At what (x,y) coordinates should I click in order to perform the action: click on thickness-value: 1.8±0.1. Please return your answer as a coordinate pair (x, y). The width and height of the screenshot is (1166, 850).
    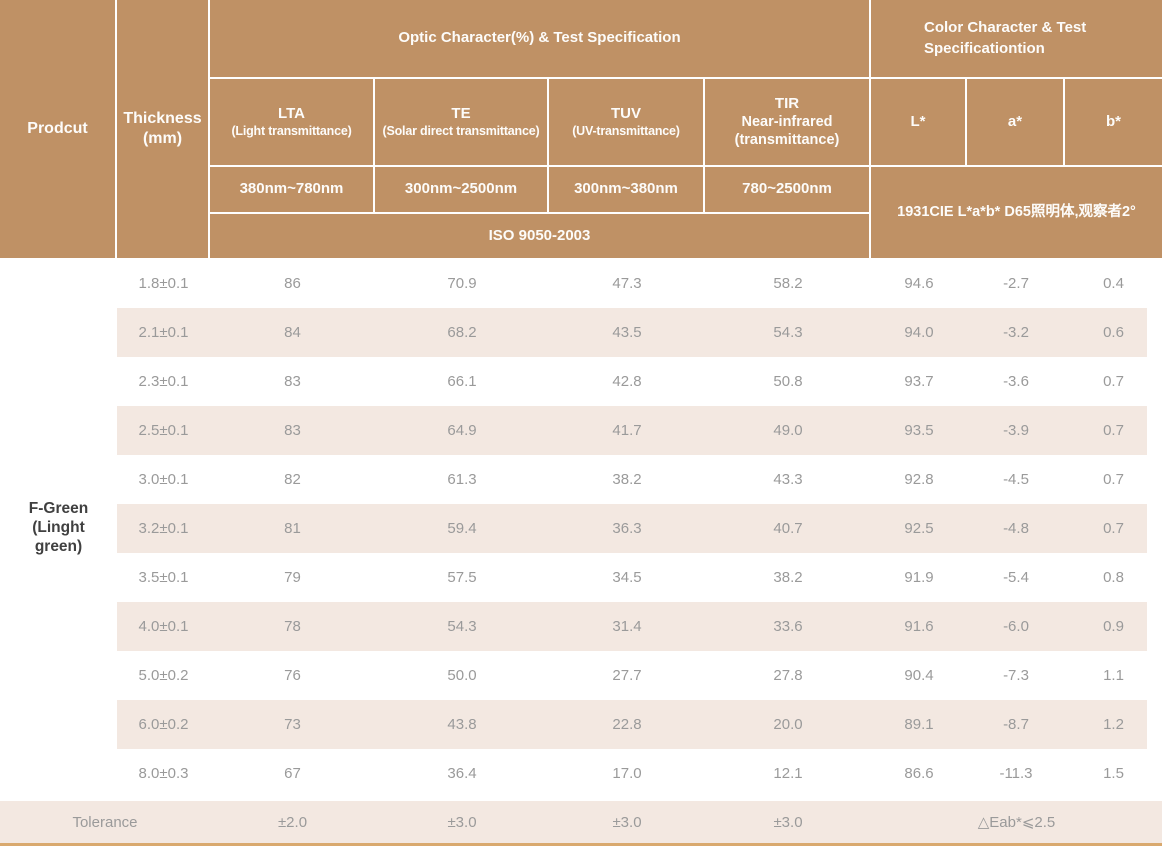
    Looking at the image, I should click on (163, 283).